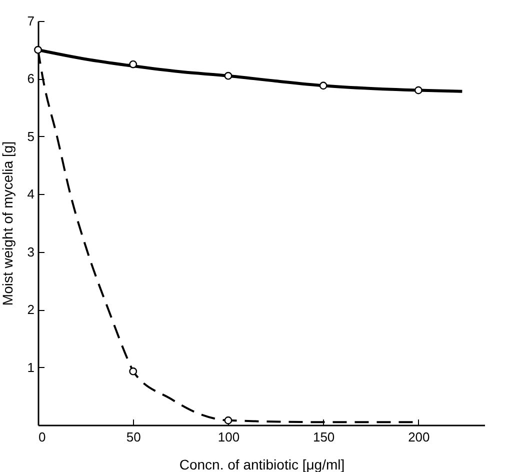  Describe the element at coordinates (323, 437) in the screenshot. I see `x-tick-label: 150` at that location.